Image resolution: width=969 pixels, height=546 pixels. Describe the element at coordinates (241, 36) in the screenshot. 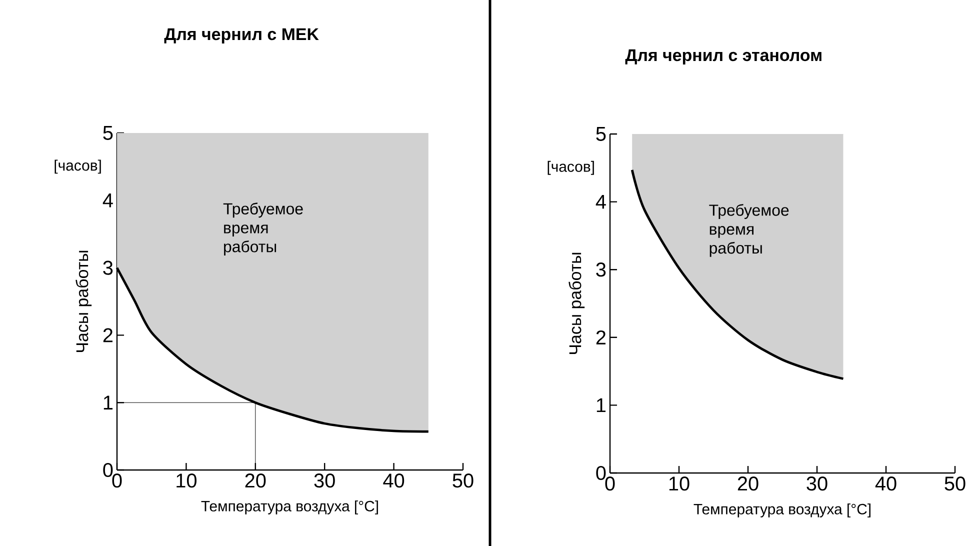

I see `chart-title: Для чернил с MEK` at that location.